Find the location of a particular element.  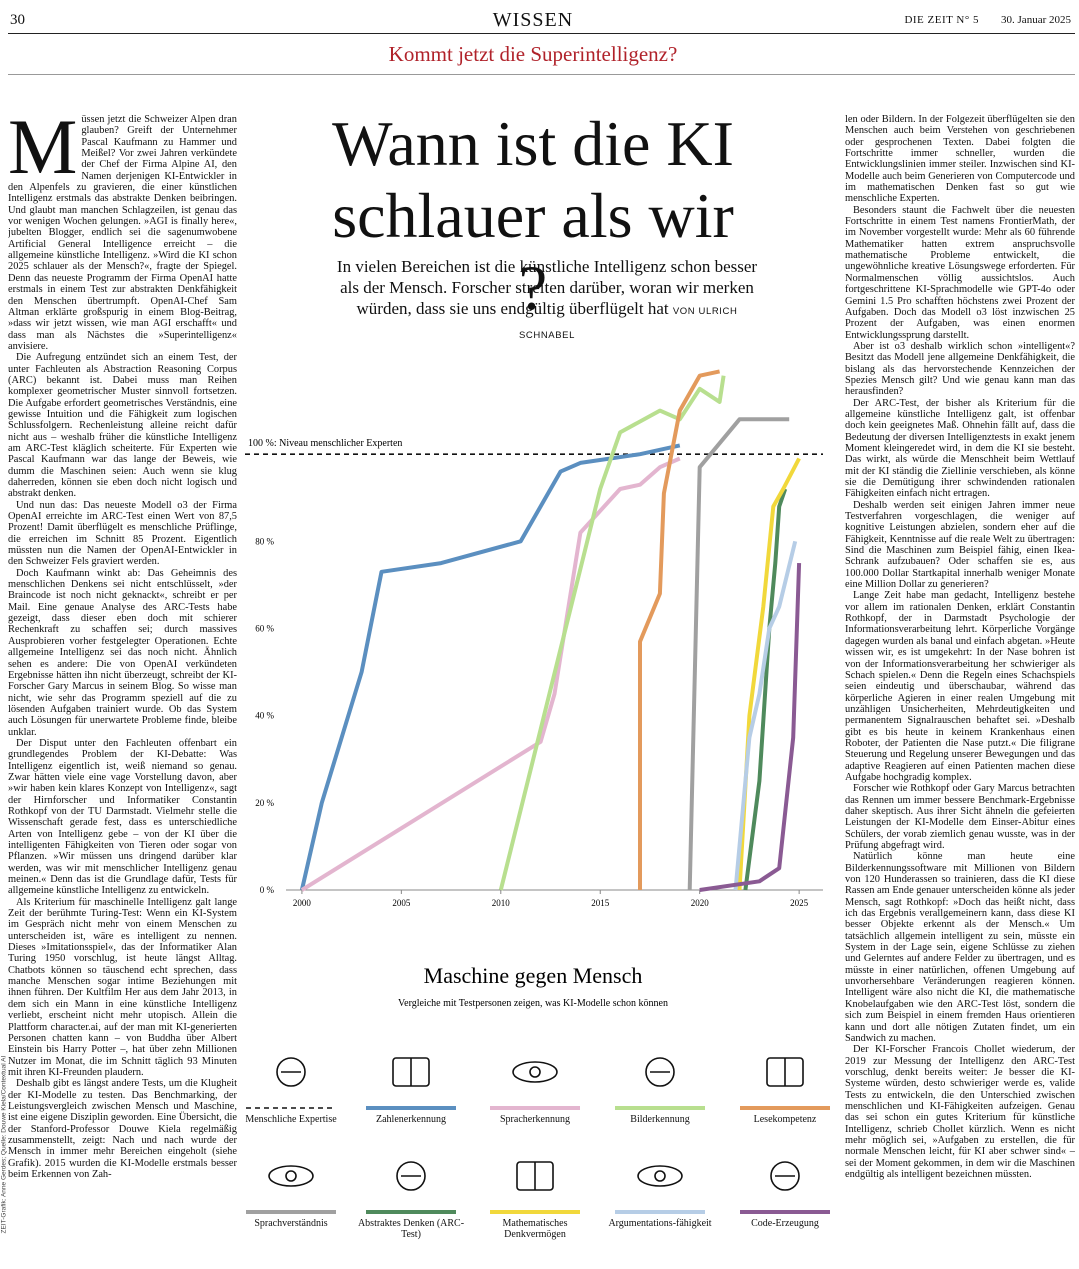

x-tick-label: 2005 is located at coordinates (401, 903).